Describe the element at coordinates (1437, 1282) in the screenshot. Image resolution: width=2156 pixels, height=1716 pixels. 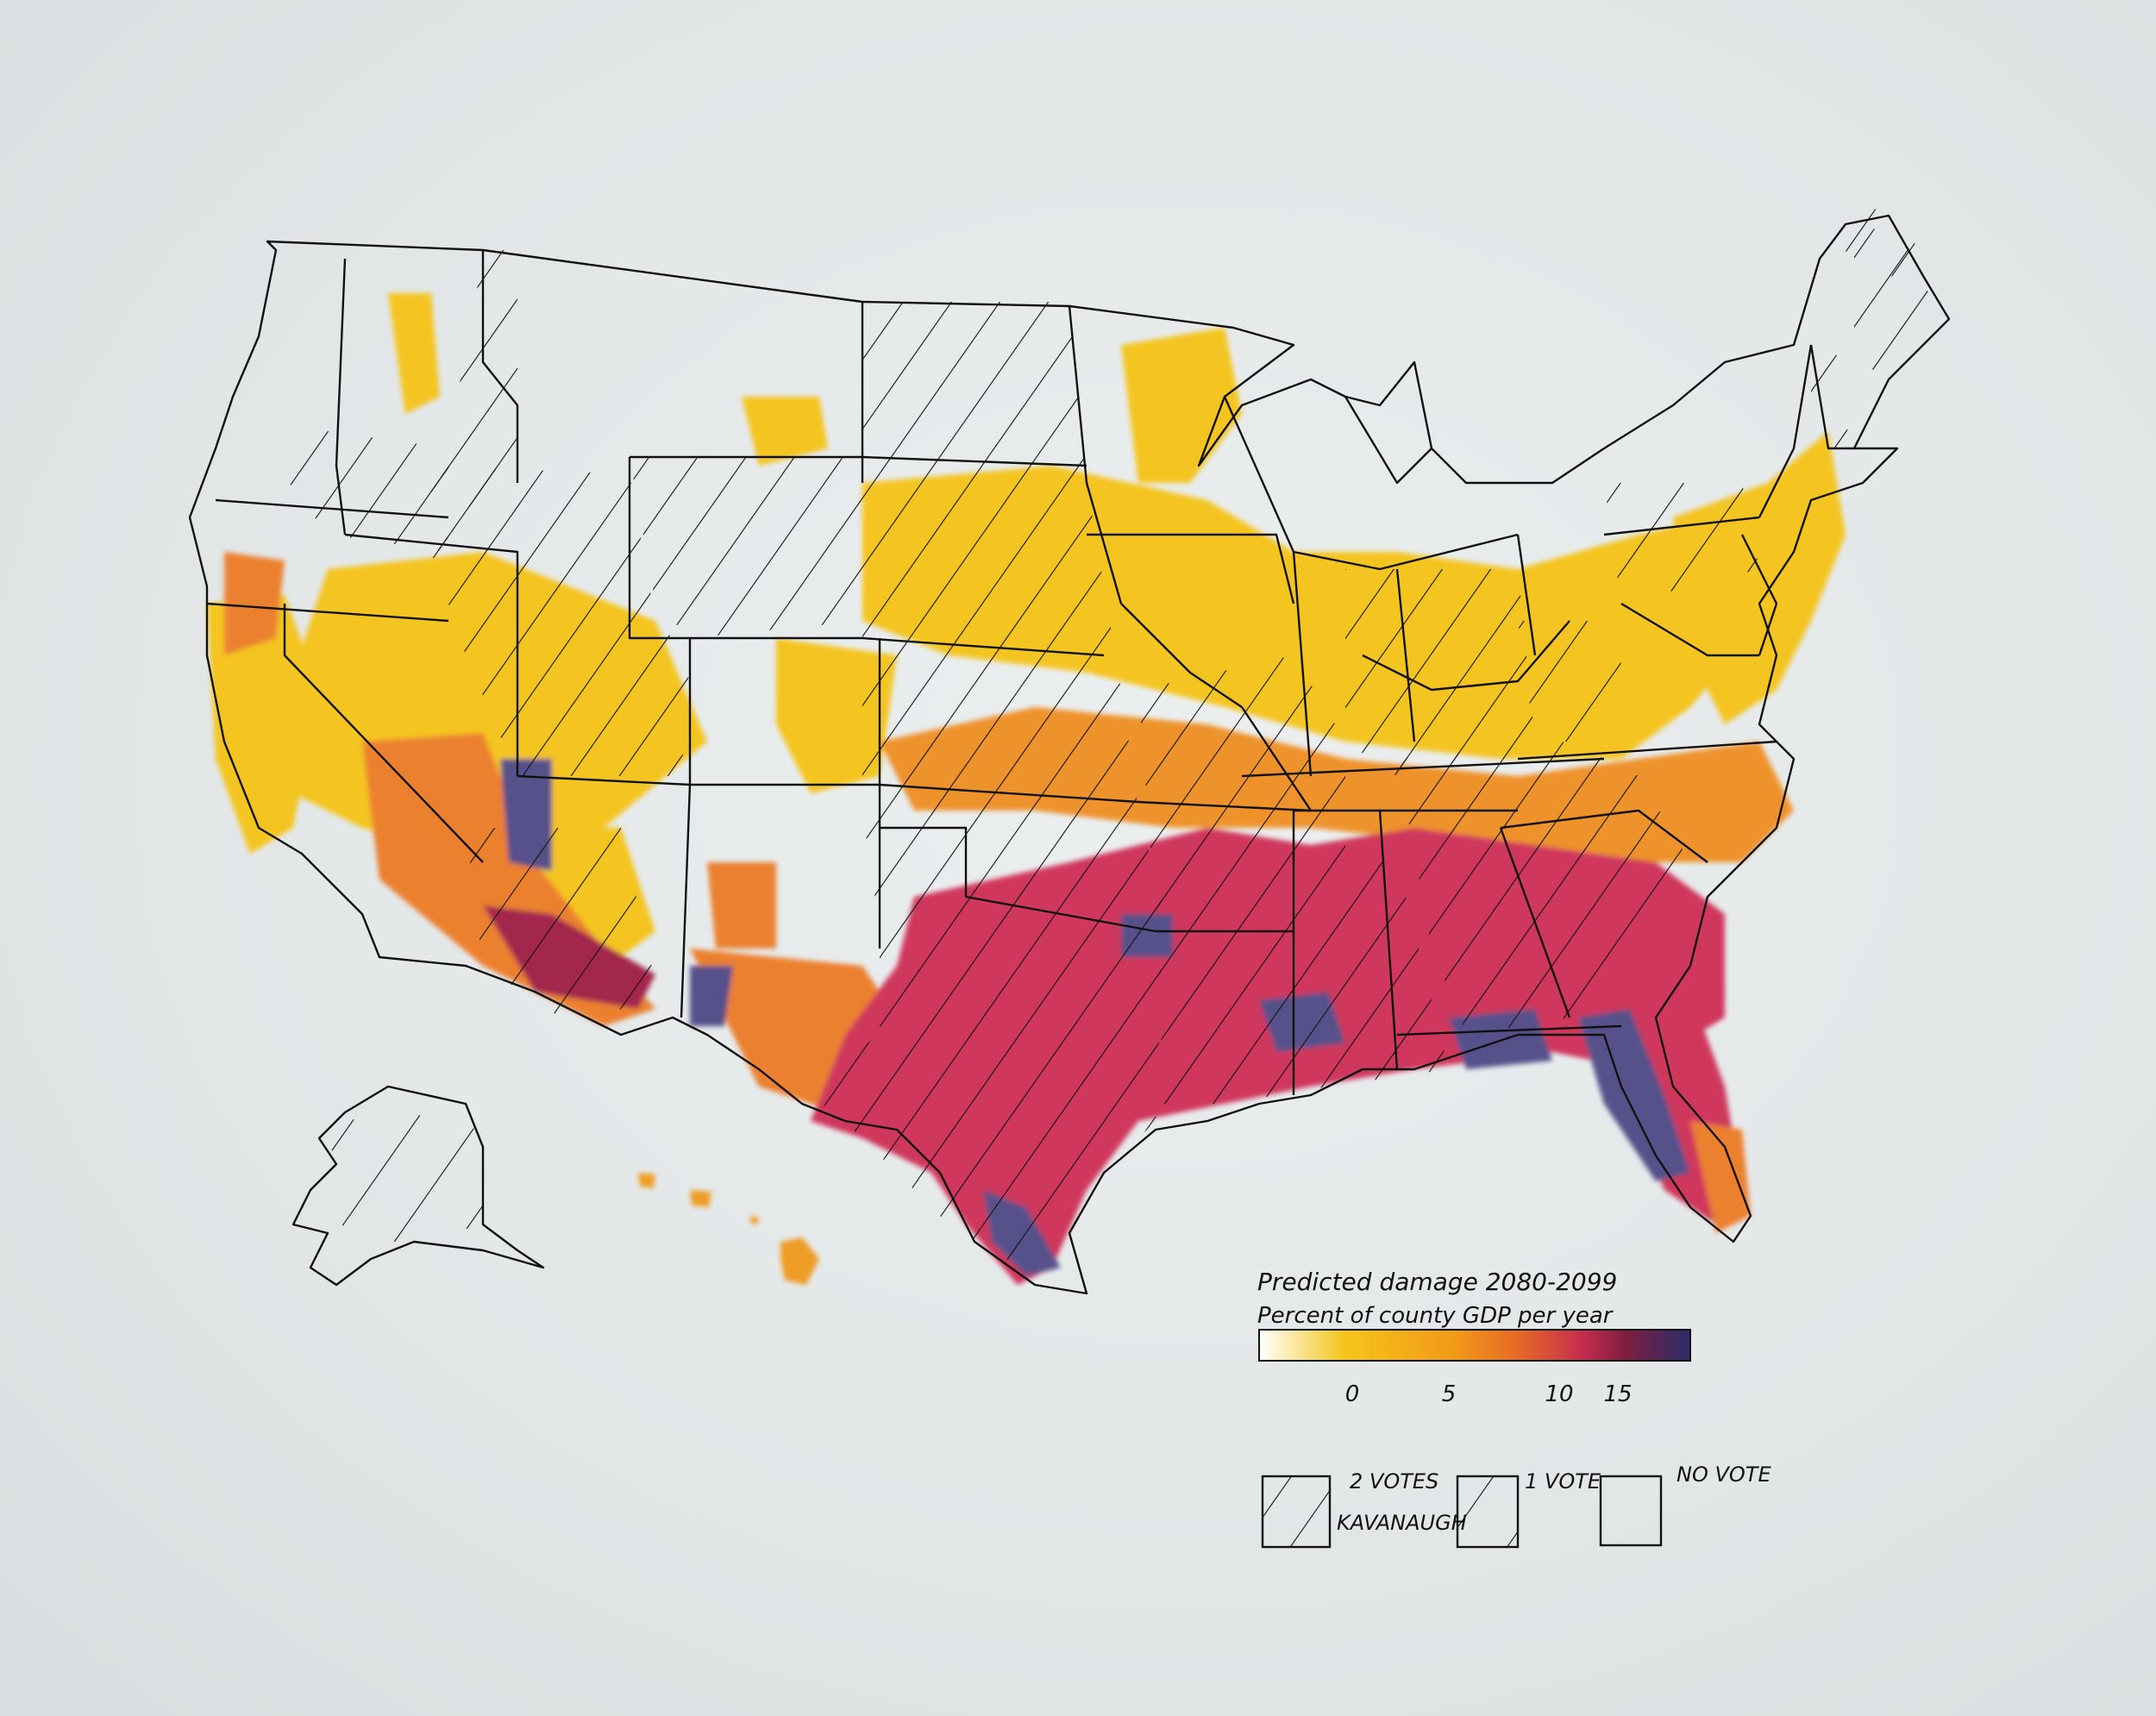
I see `legend-title: Predicted damage 2080-2099` at that location.